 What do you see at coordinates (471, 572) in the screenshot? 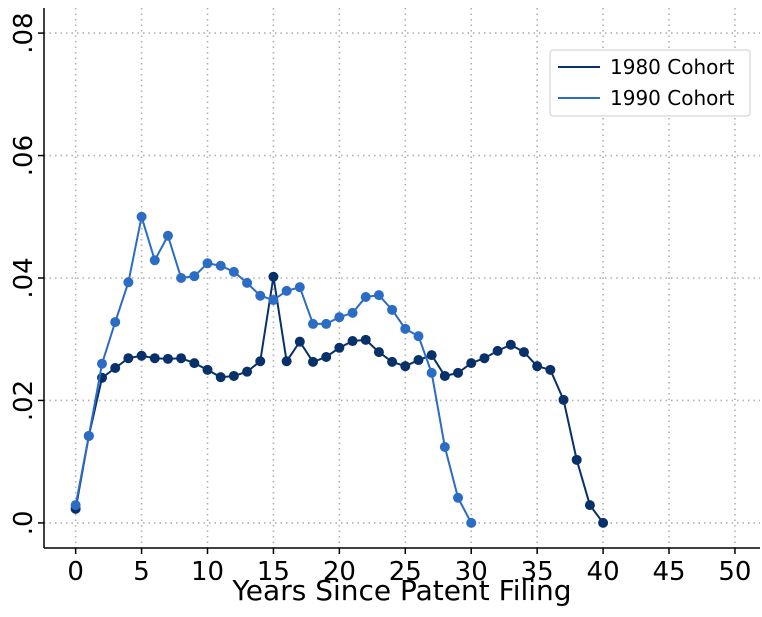
I see `x-tick-label: 30` at bounding box center [471, 572].